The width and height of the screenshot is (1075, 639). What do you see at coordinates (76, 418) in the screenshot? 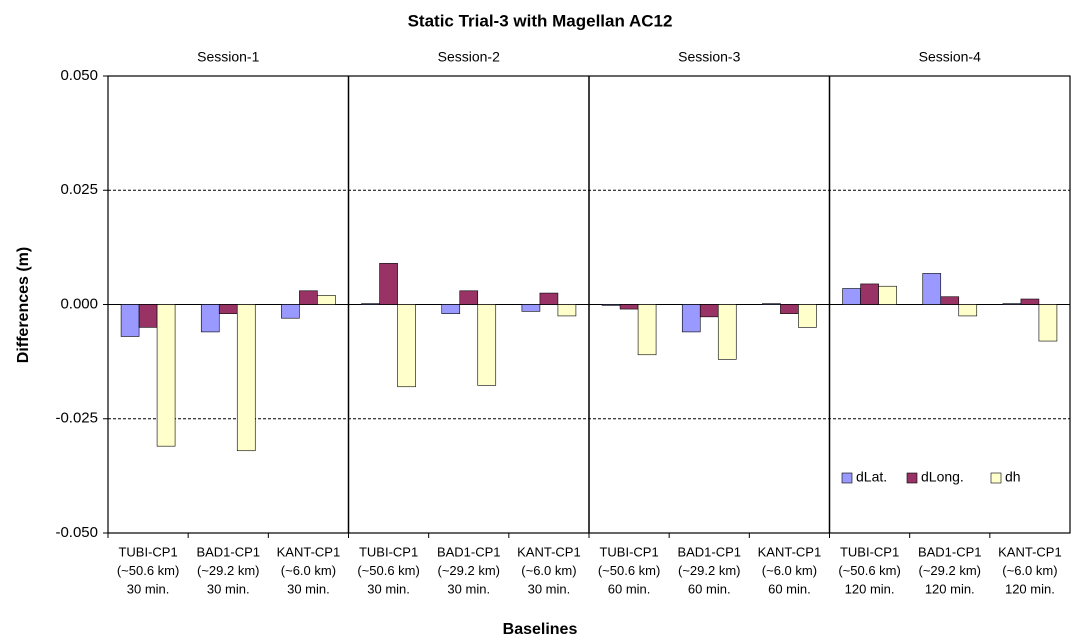
I see `y-tick-label: -0.025` at bounding box center [76, 418].